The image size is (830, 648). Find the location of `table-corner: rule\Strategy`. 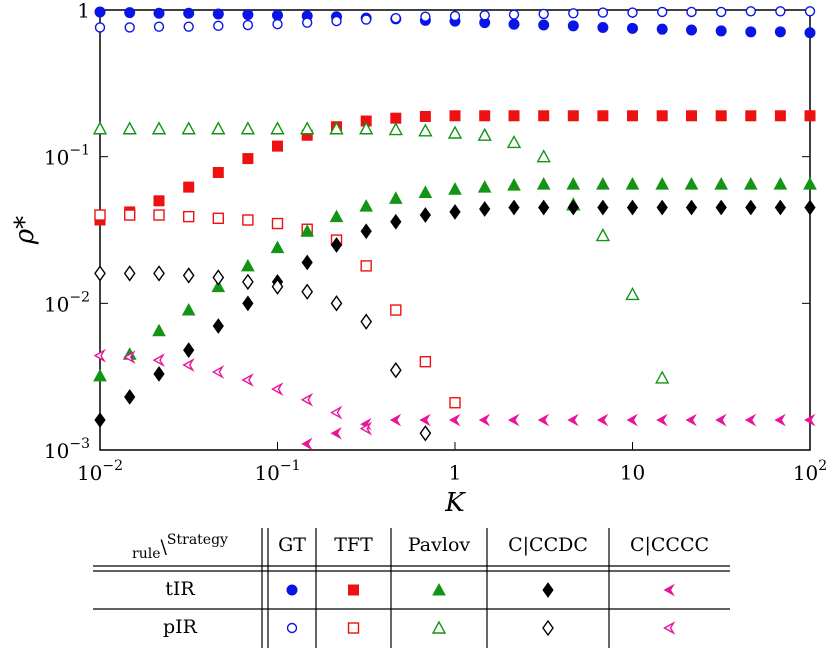

table-corner: rule\Strategy is located at coordinates (180, 547).